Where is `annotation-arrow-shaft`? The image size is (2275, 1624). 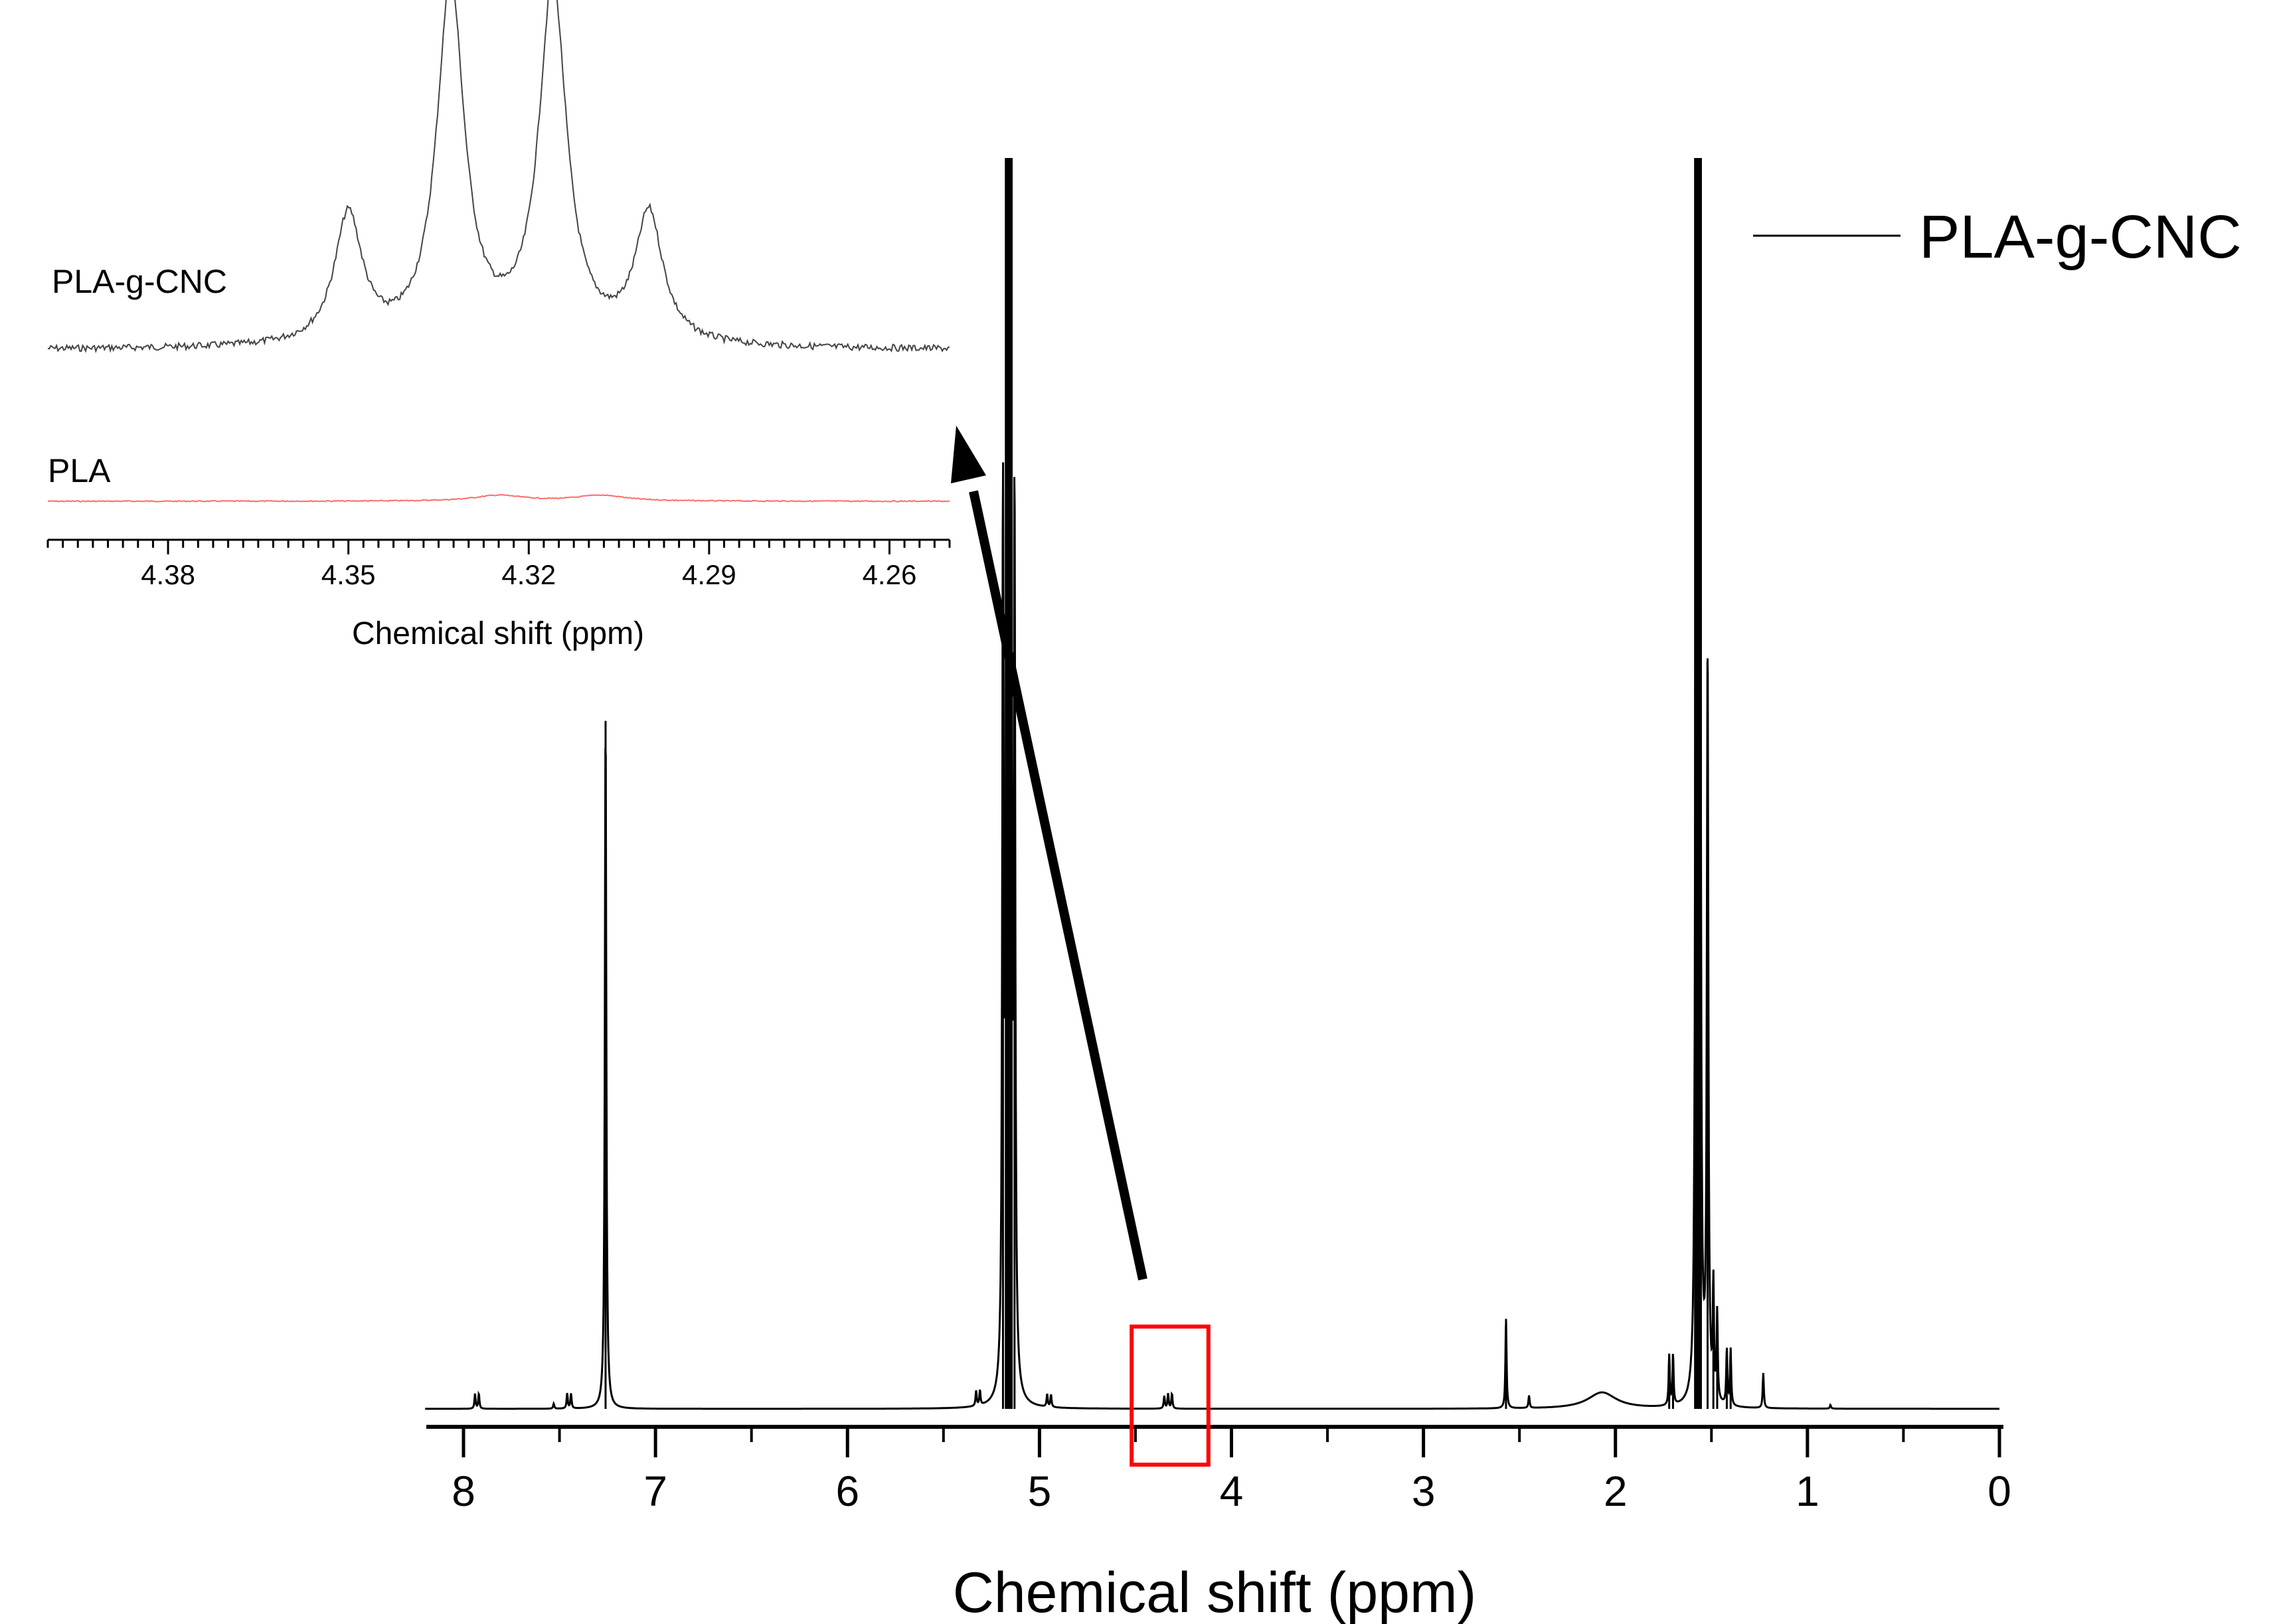 annotation-arrow-shaft is located at coordinates (1058, 885).